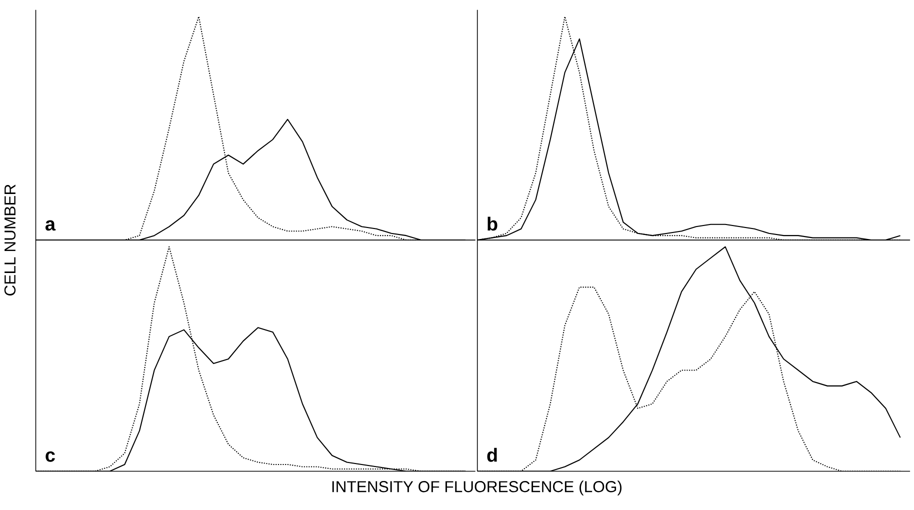  I want to click on y-axis-title: CELL NUMBER, so click(10, 240).